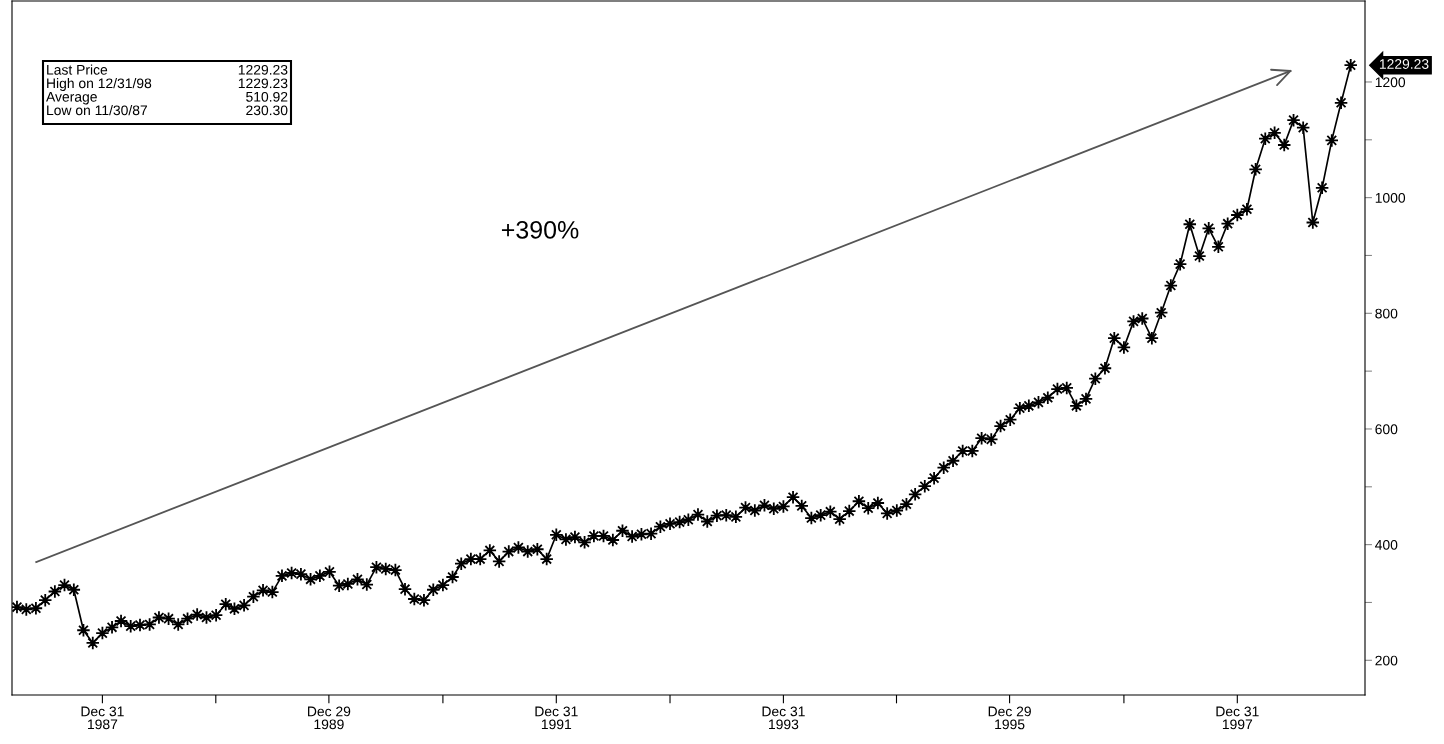  I want to click on y-tick-label: 600, so click(1386, 429).